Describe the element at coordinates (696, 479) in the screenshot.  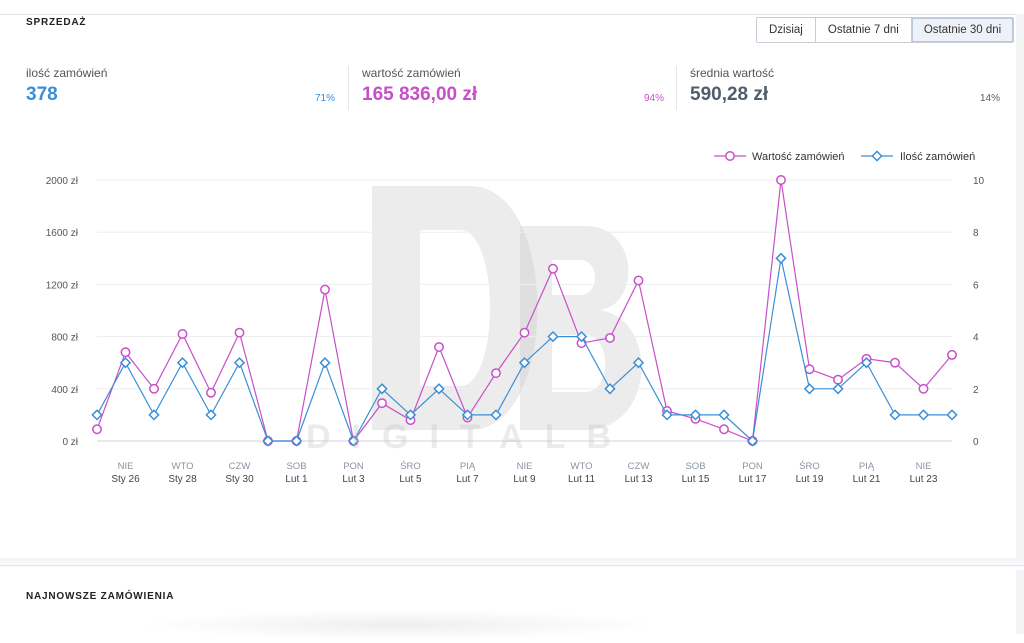
I see `x-date-label: Lut 15` at that location.